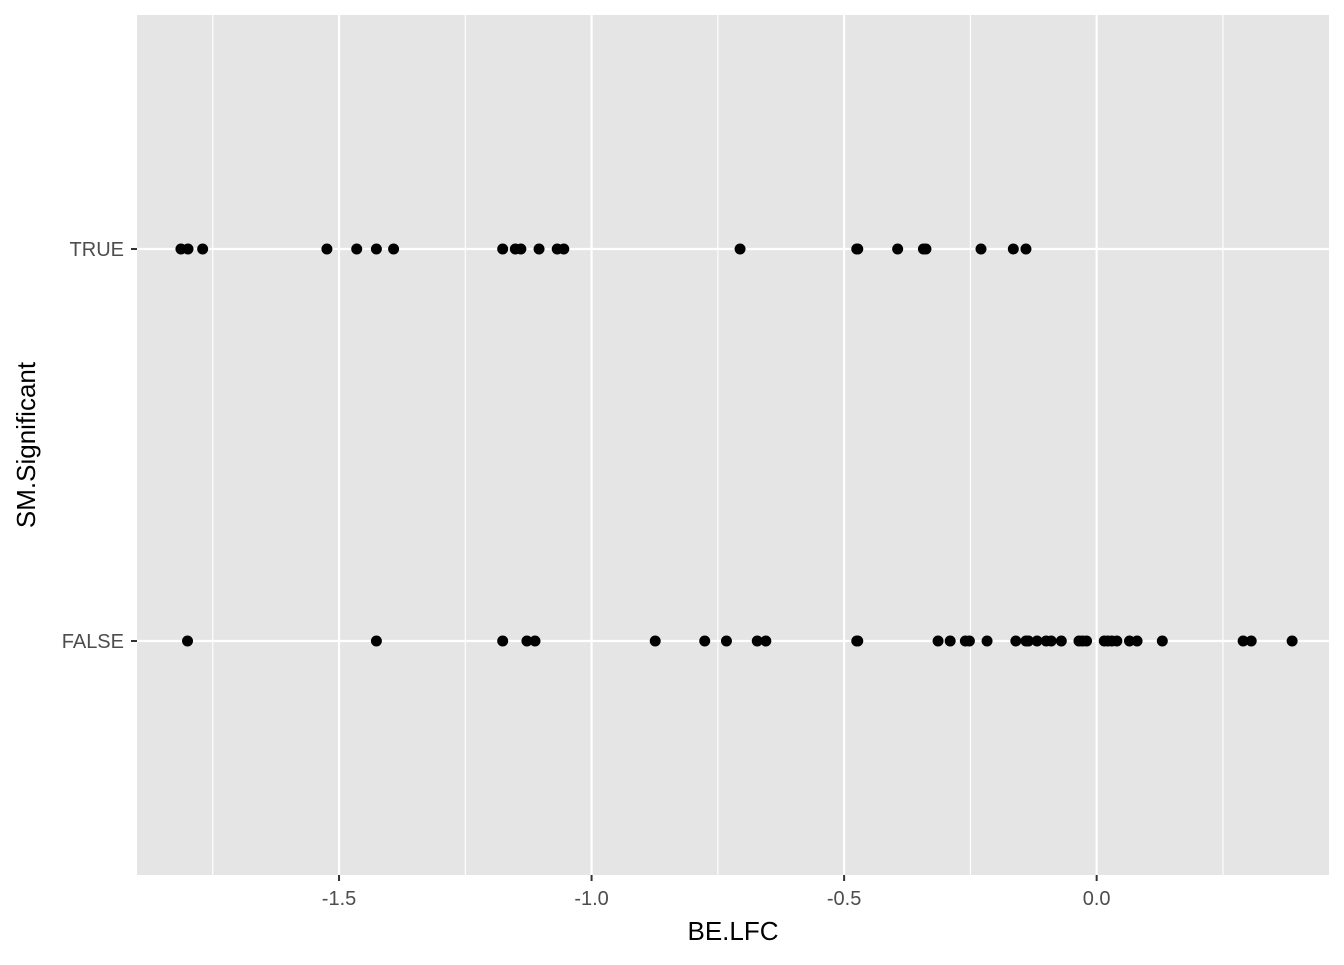 The image size is (1344, 965). Describe the element at coordinates (591, 899) in the screenshot. I see `x-tick-label: -1.0` at that location.